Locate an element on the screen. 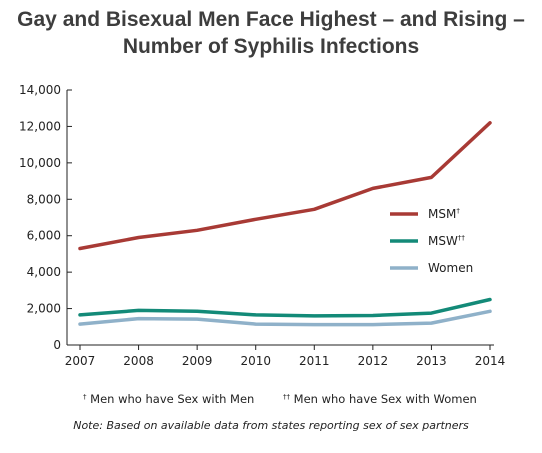  footnote-msm: † Men who have Sex with Men is located at coordinates (168, 399).